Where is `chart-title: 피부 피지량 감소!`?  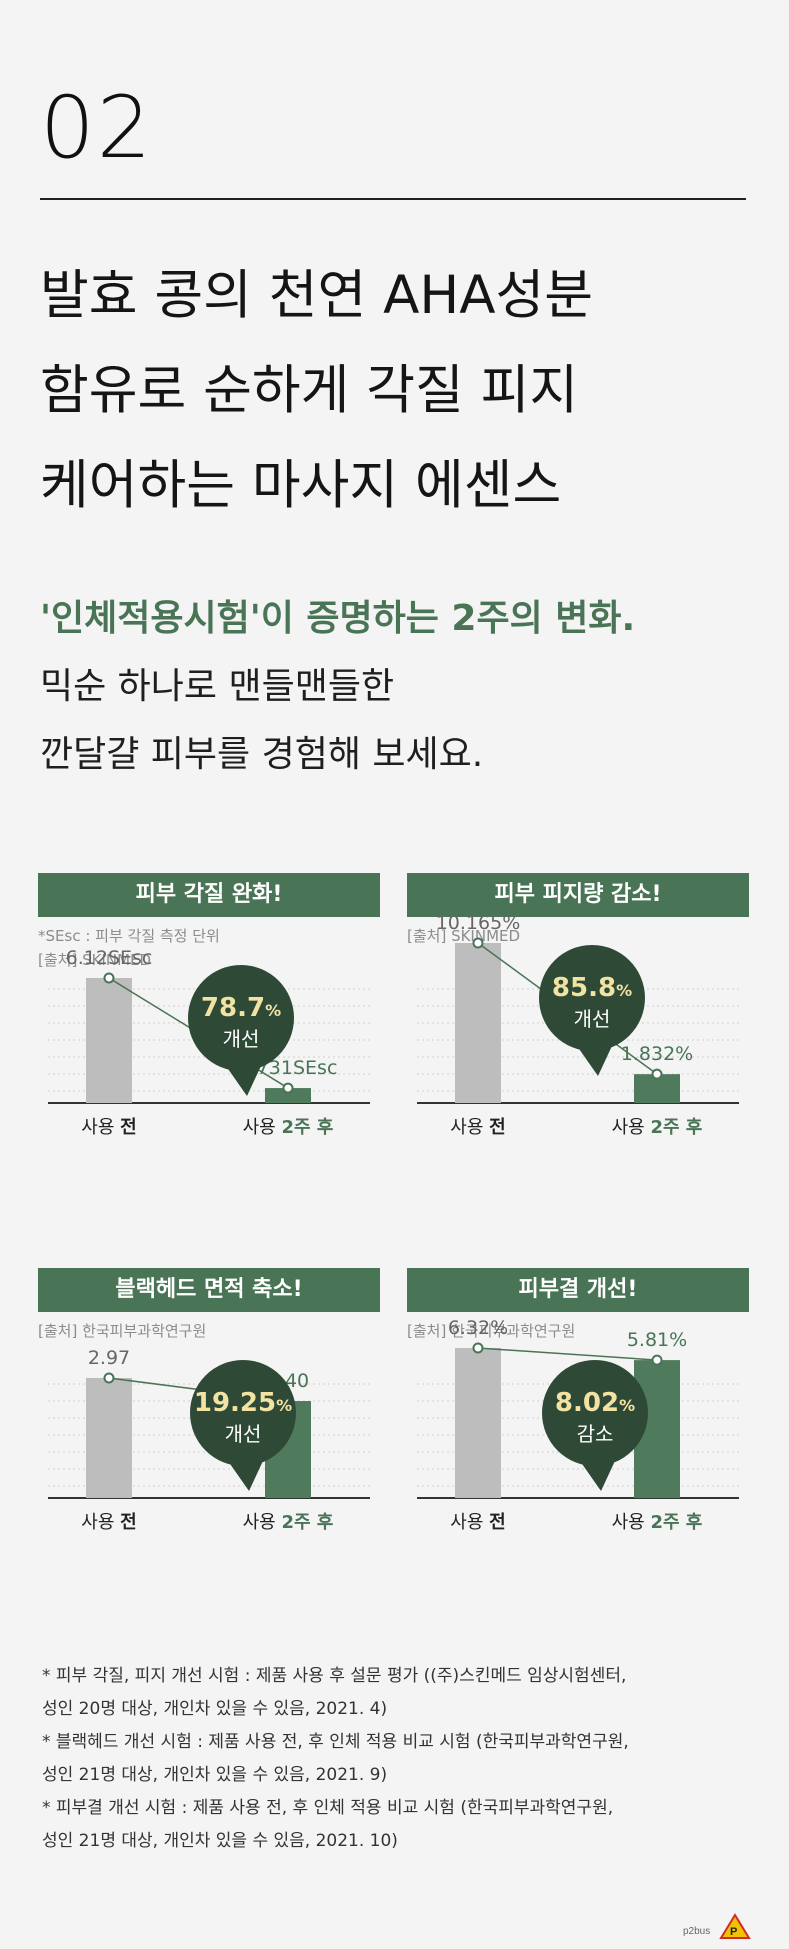 chart-title: 피부 피지량 감소! is located at coordinates (578, 895).